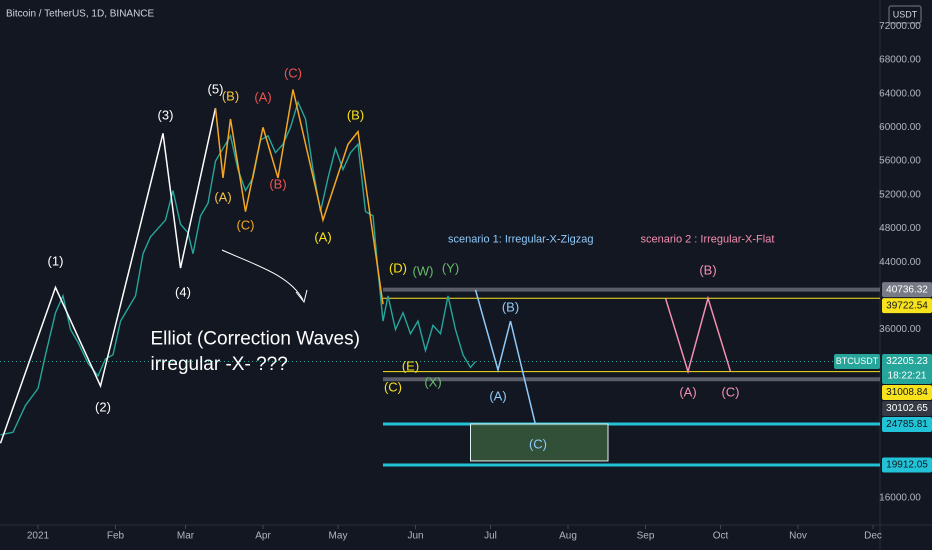 Image resolution: width=932 pixels, height=550 pixels. What do you see at coordinates (721, 536) in the screenshot?
I see `time-tick-label: Oct` at bounding box center [721, 536].